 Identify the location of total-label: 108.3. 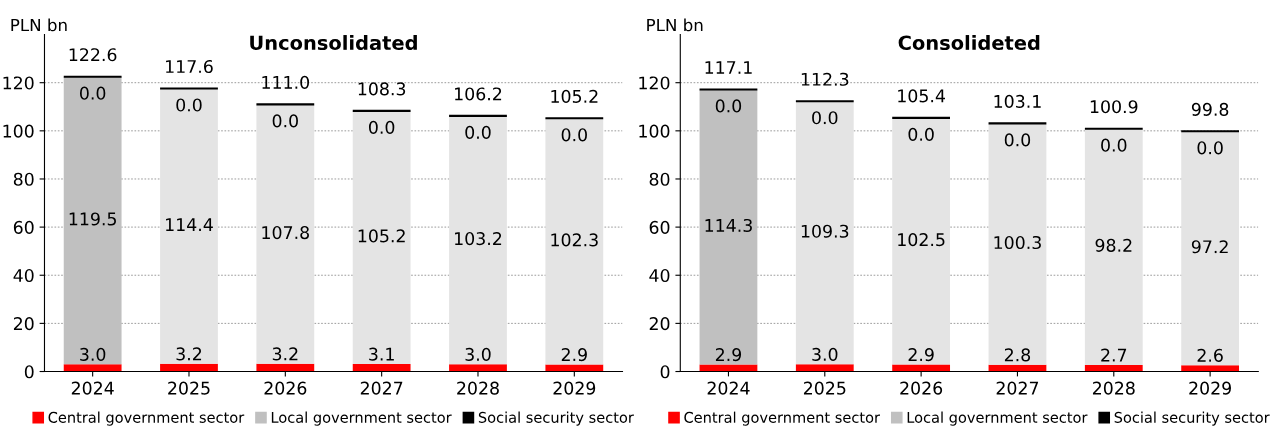
(382, 89).